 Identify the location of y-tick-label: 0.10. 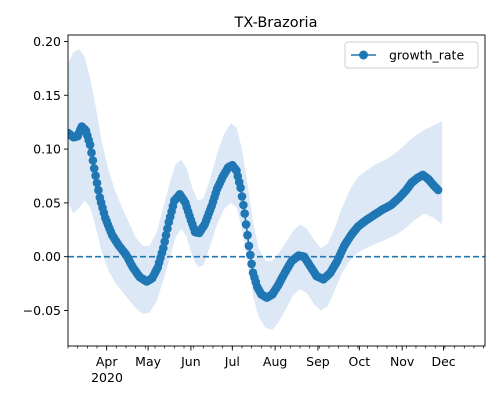
(47, 149).